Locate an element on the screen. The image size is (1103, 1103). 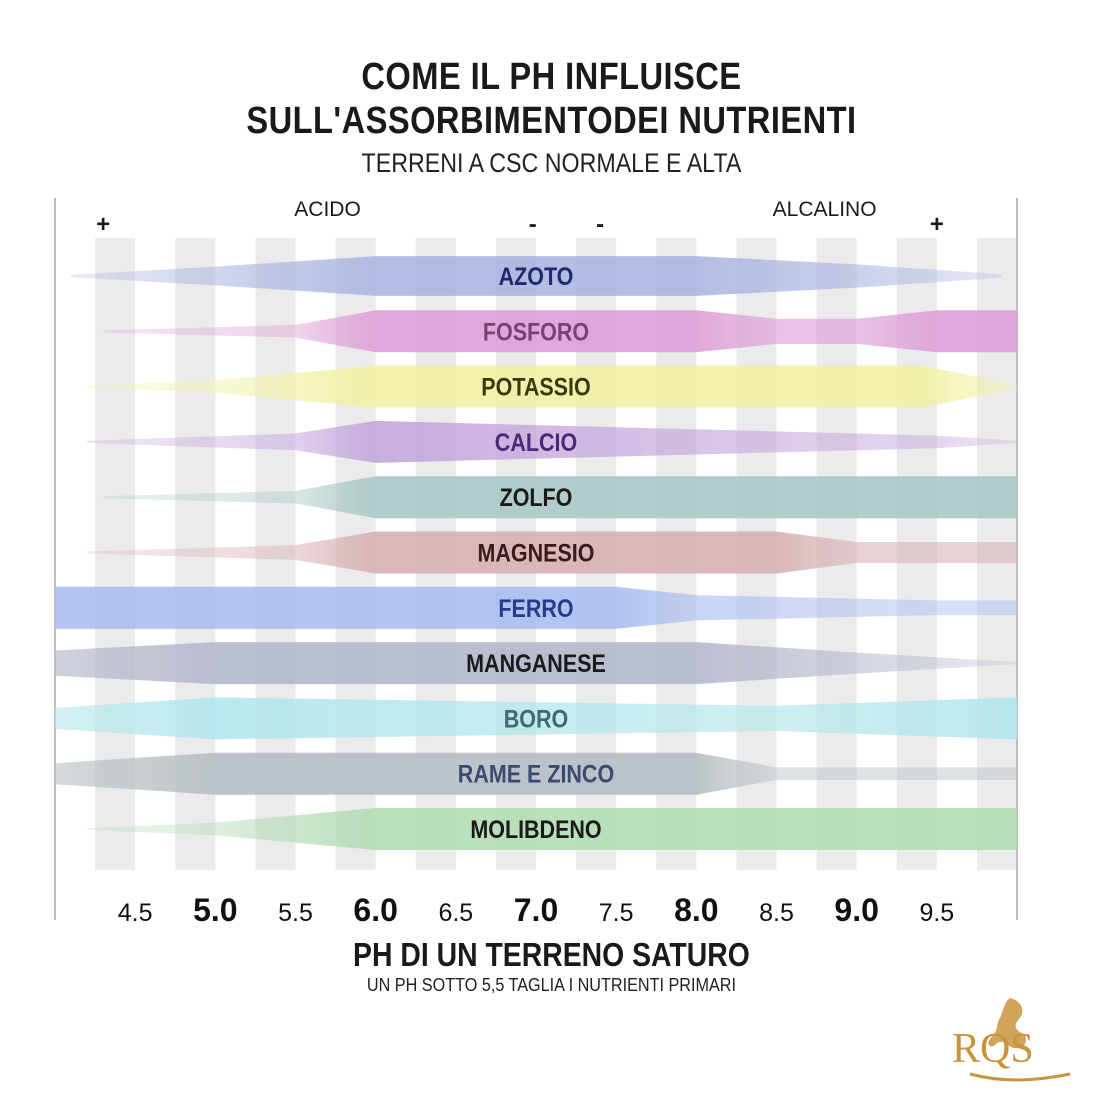
chart-title-line-2: SULL'ASSORBIMENTODEI NUTRIENTI is located at coordinates (551, 121).